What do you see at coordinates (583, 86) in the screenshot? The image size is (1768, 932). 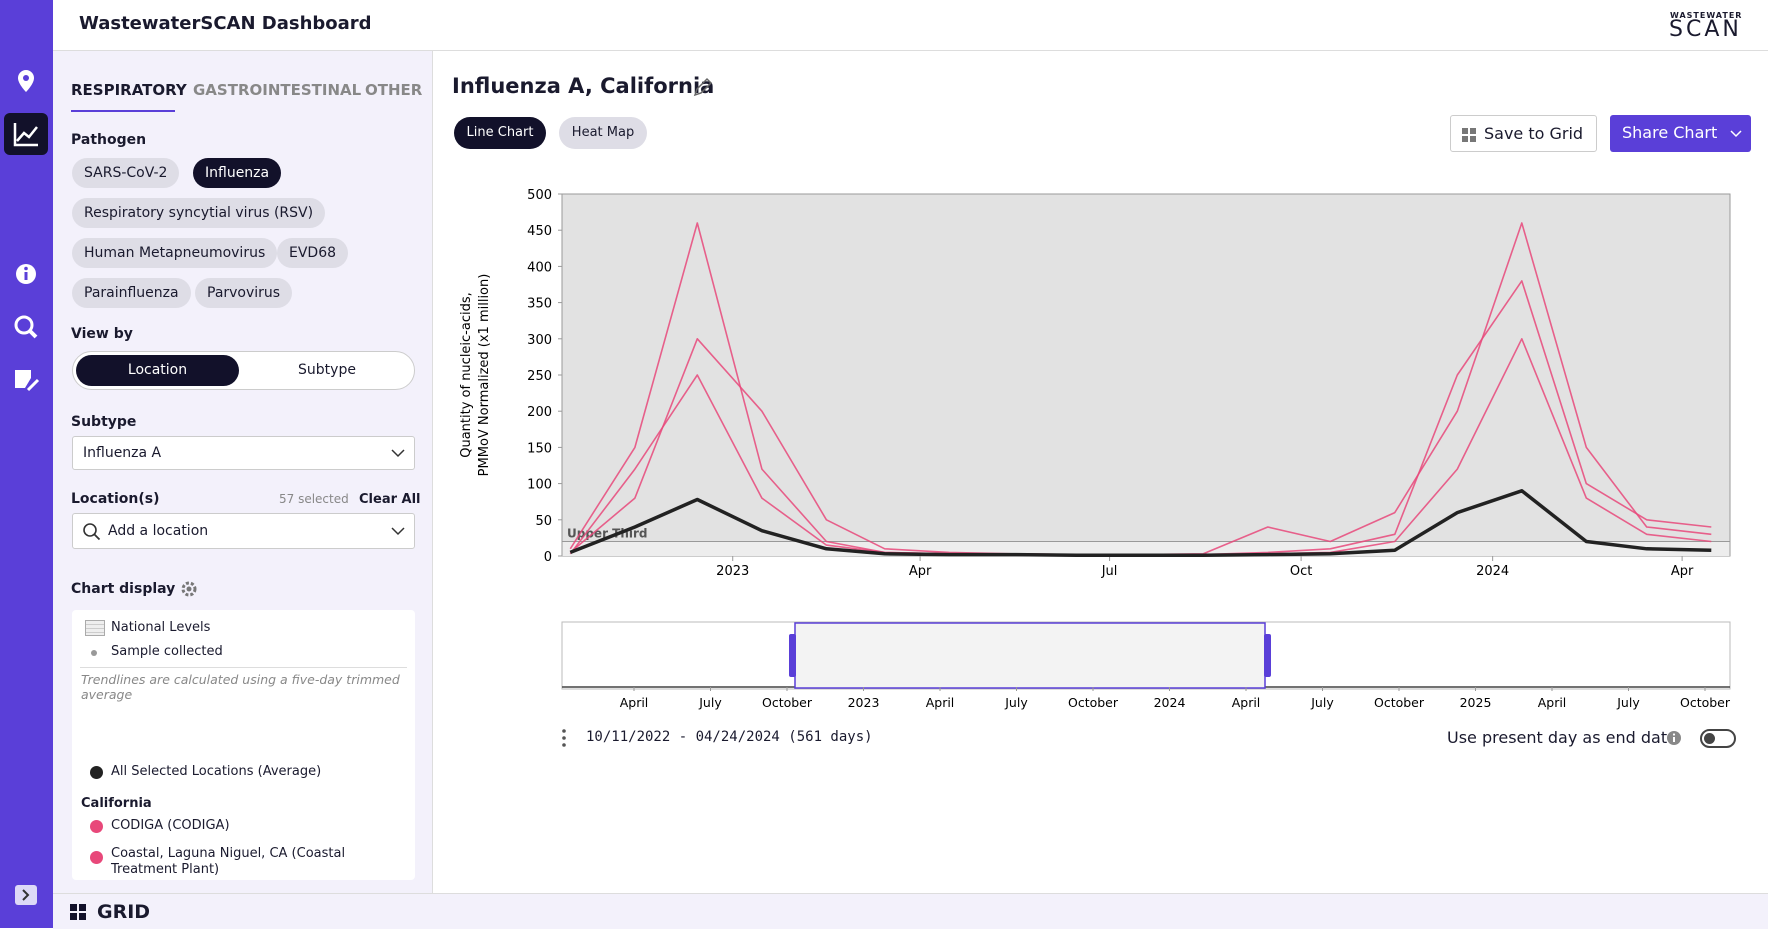 I see `chart-title: Influenza A, California` at bounding box center [583, 86].